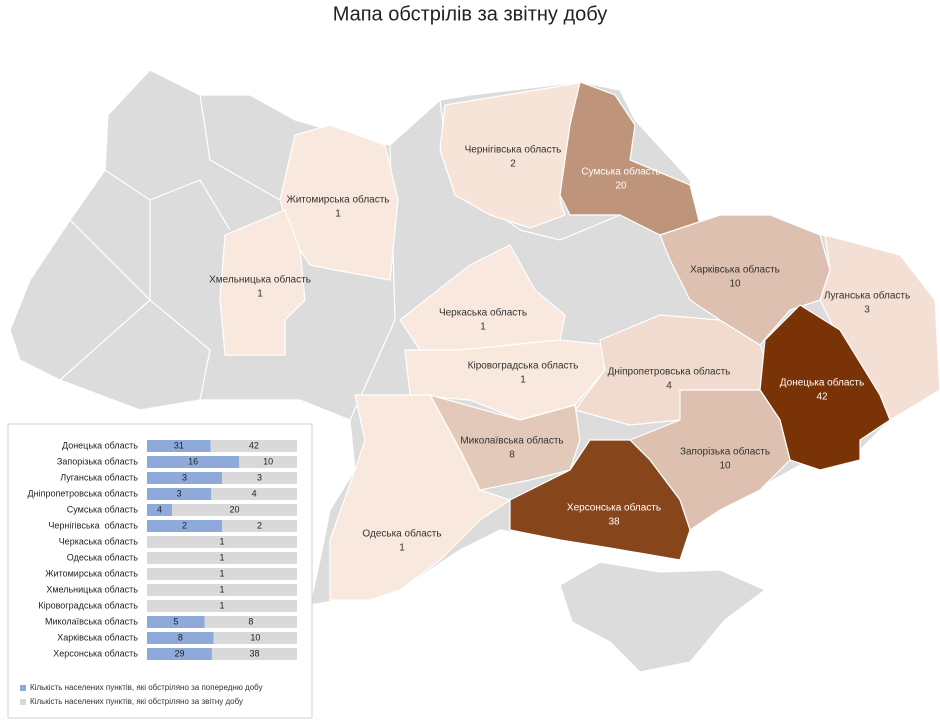 This screenshot has width=940, height=725. I want to click on region-name: Харківська область, so click(735, 270).